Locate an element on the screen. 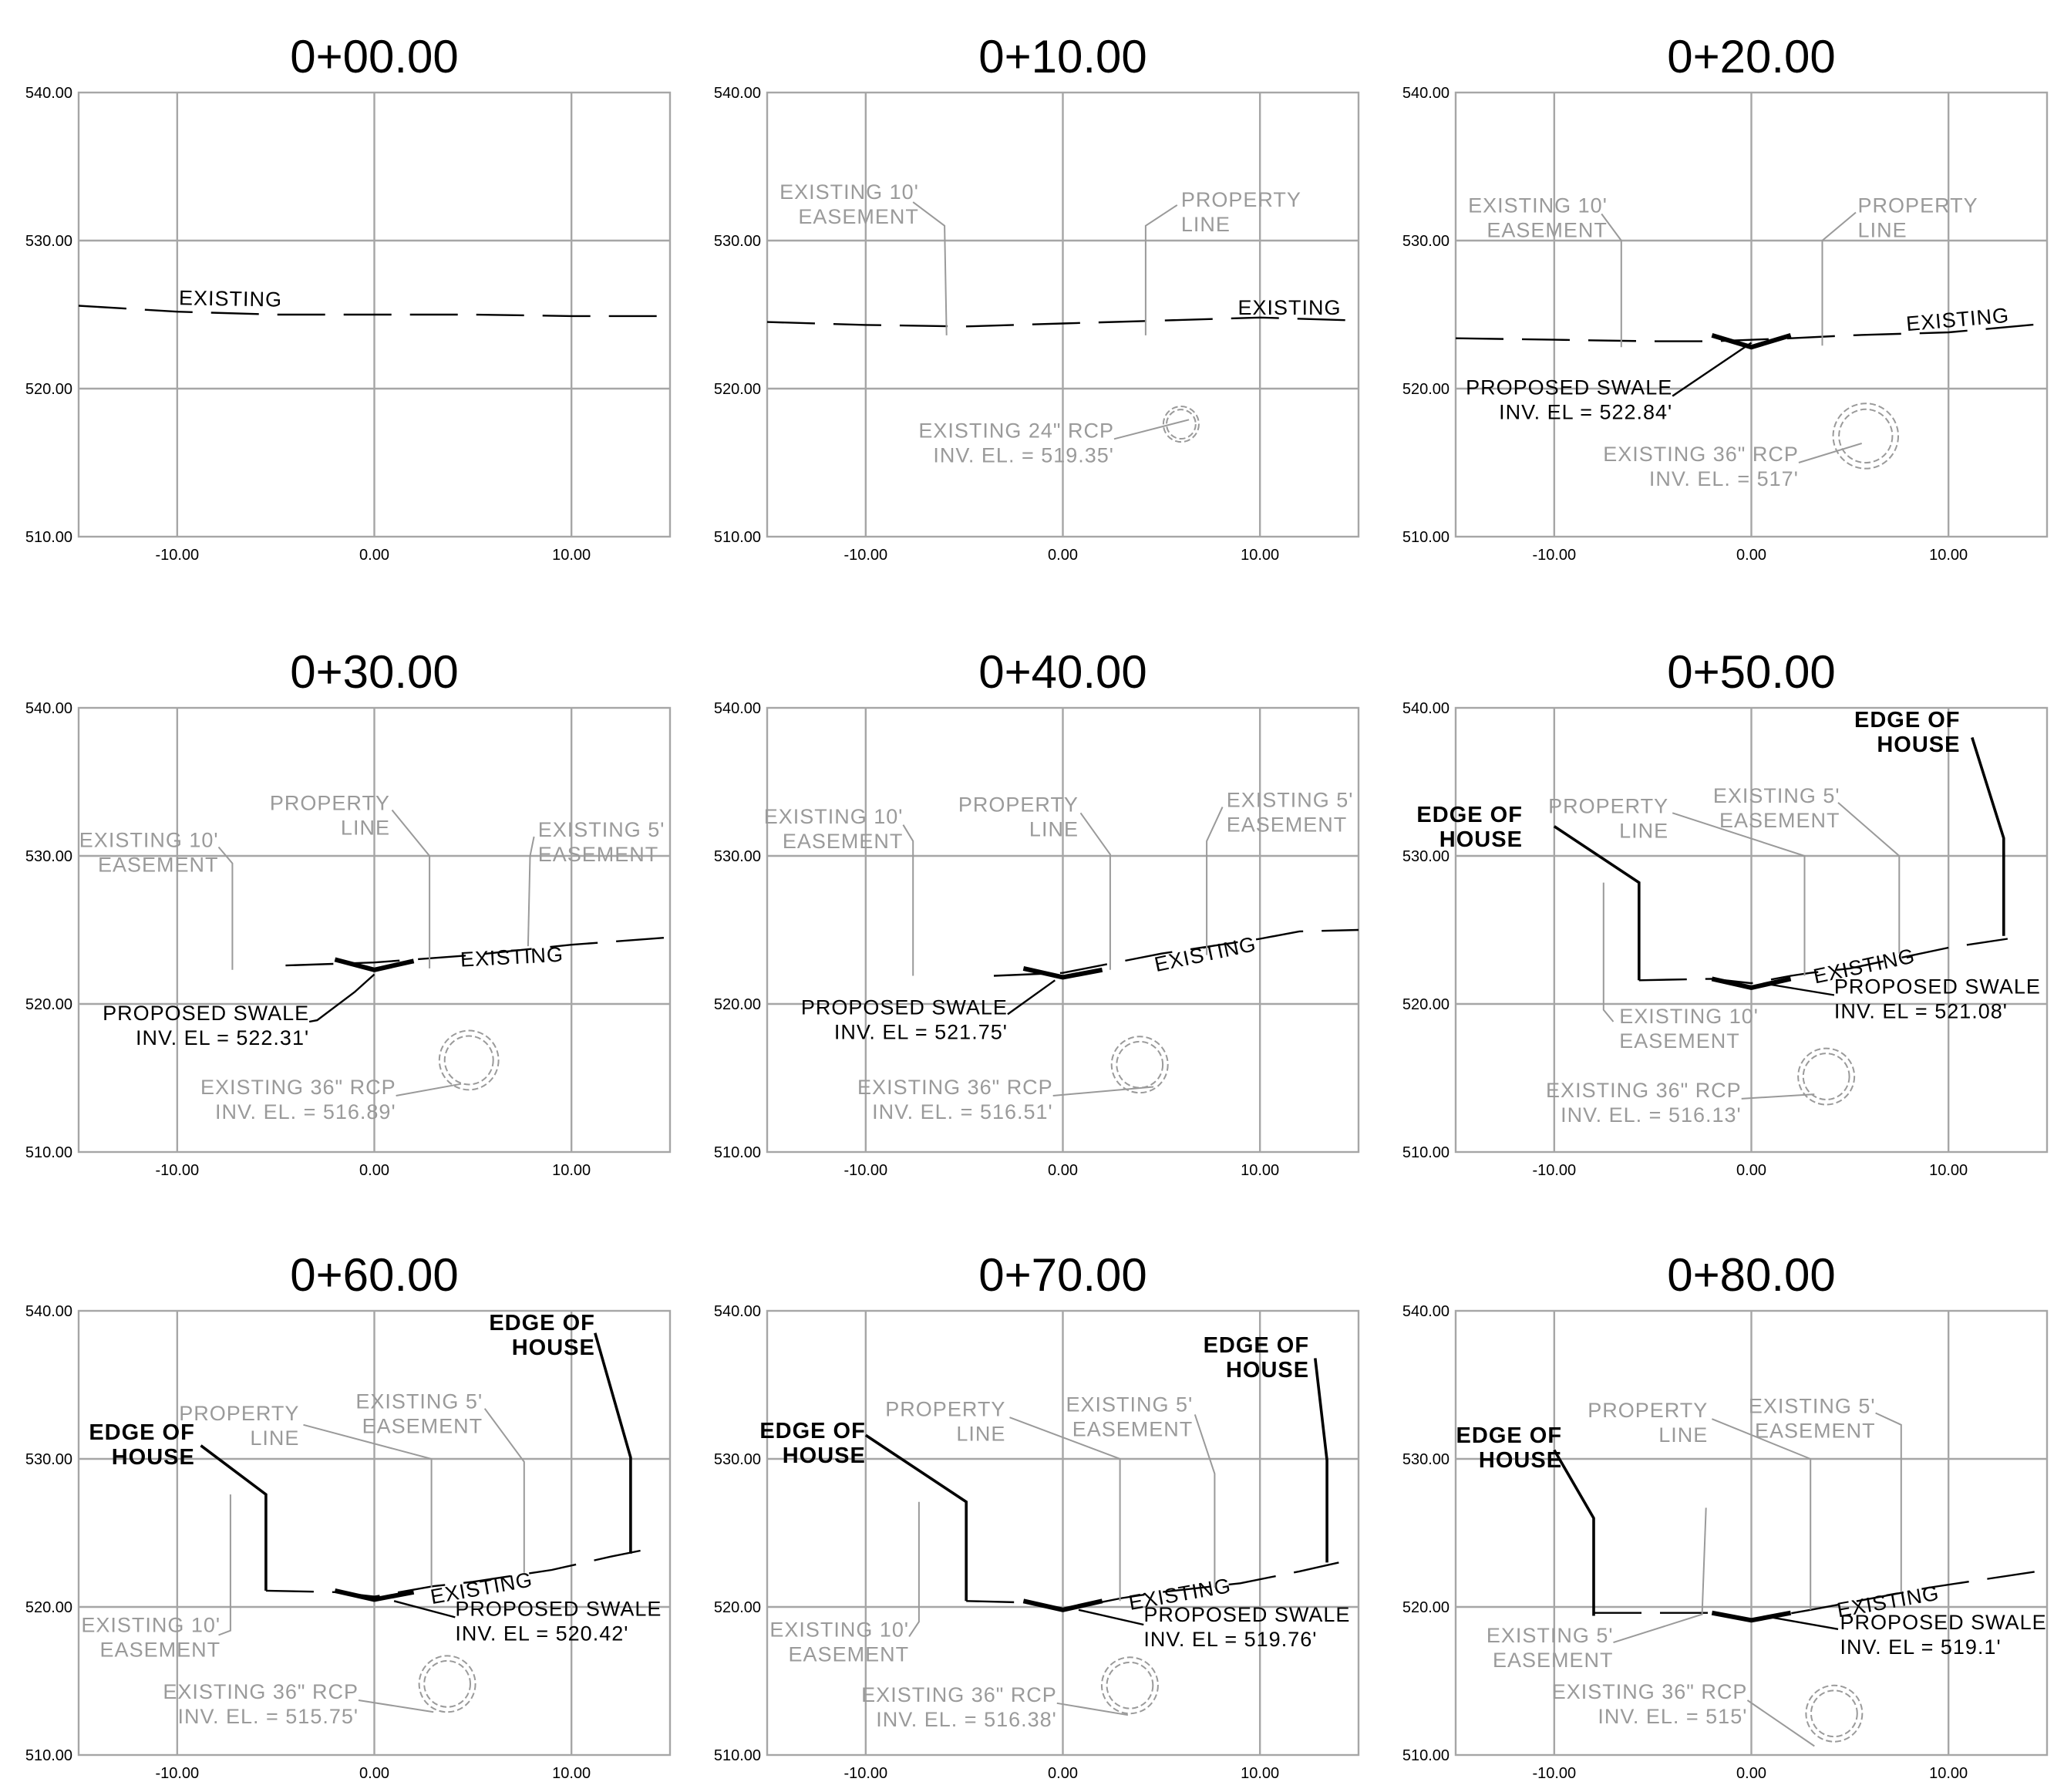  callout-label: INV. EL. = 515.75' is located at coordinates (268, 1716).